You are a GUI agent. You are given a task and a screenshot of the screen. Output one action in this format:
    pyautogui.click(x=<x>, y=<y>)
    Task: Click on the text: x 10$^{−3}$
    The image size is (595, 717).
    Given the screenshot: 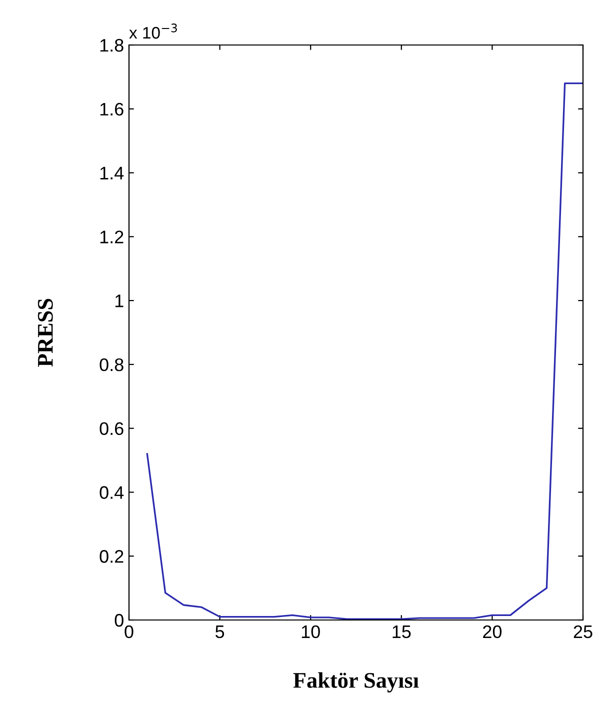 What is the action you would take?
    pyautogui.click(x=153, y=31)
    